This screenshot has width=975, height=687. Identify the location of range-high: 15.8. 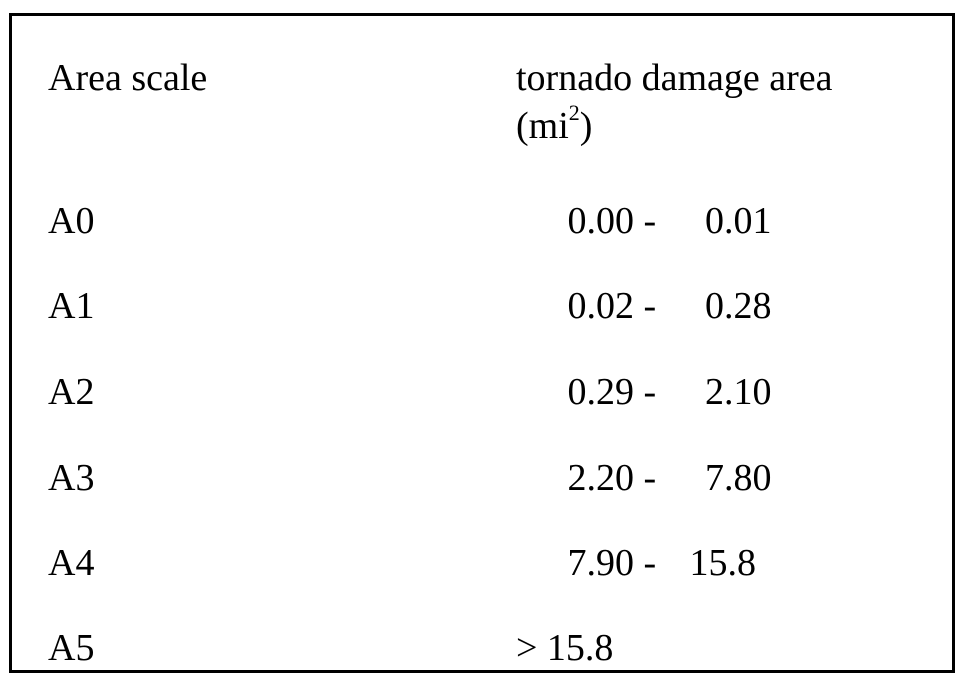
(723, 563).